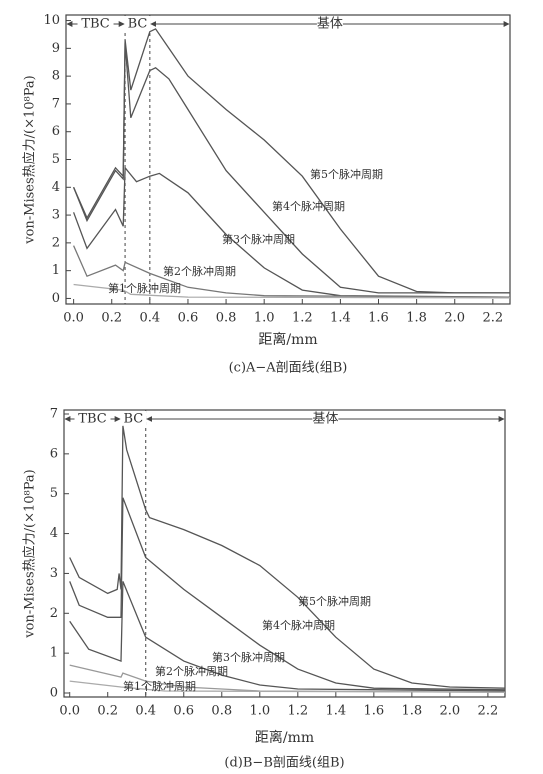 Image resolution: width=543 pixels, height=774 pixels. What do you see at coordinates (284, 763) in the screenshot?
I see `caption: (d)B−B剖面线(组B)` at bounding box center [284, 763].